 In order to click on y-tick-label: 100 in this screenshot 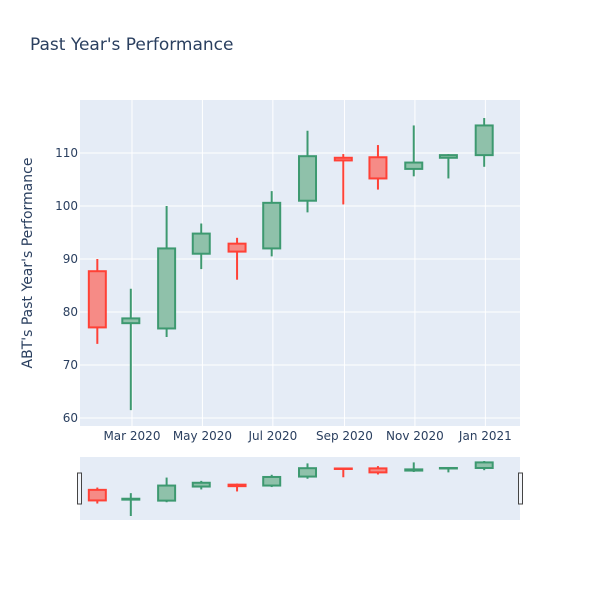, I will do `click(66, 206)`.